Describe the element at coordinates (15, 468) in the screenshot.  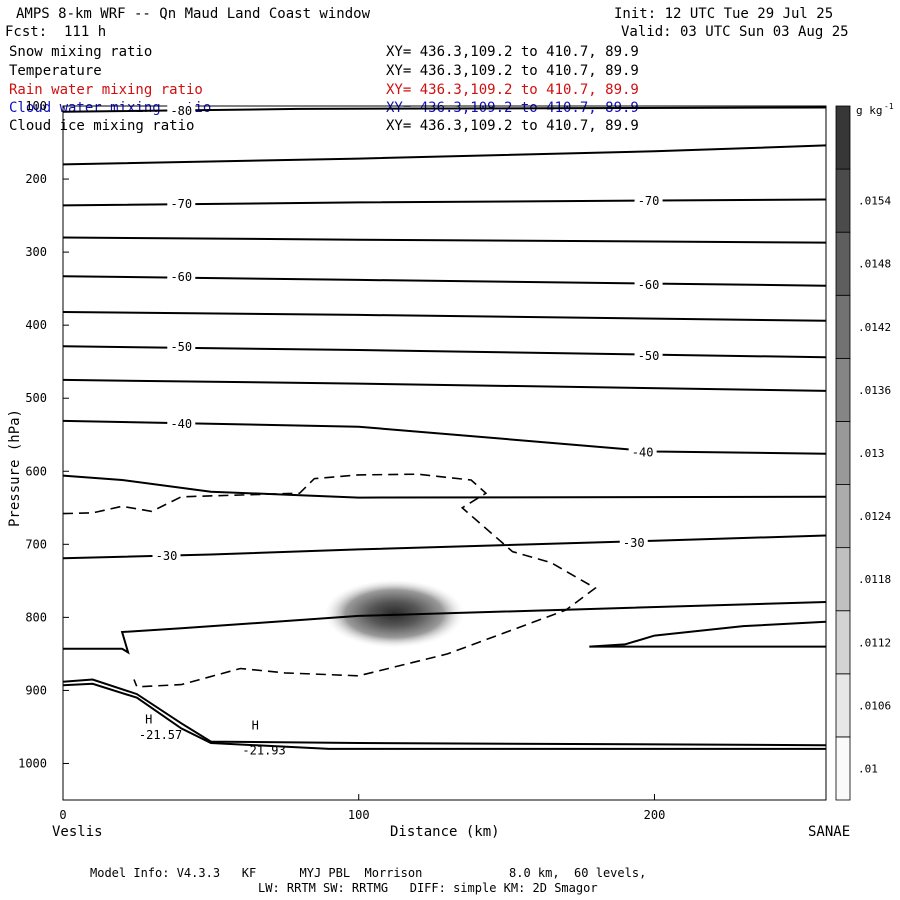
I see `y-axis-label: Pressure (hPa)` at that location.